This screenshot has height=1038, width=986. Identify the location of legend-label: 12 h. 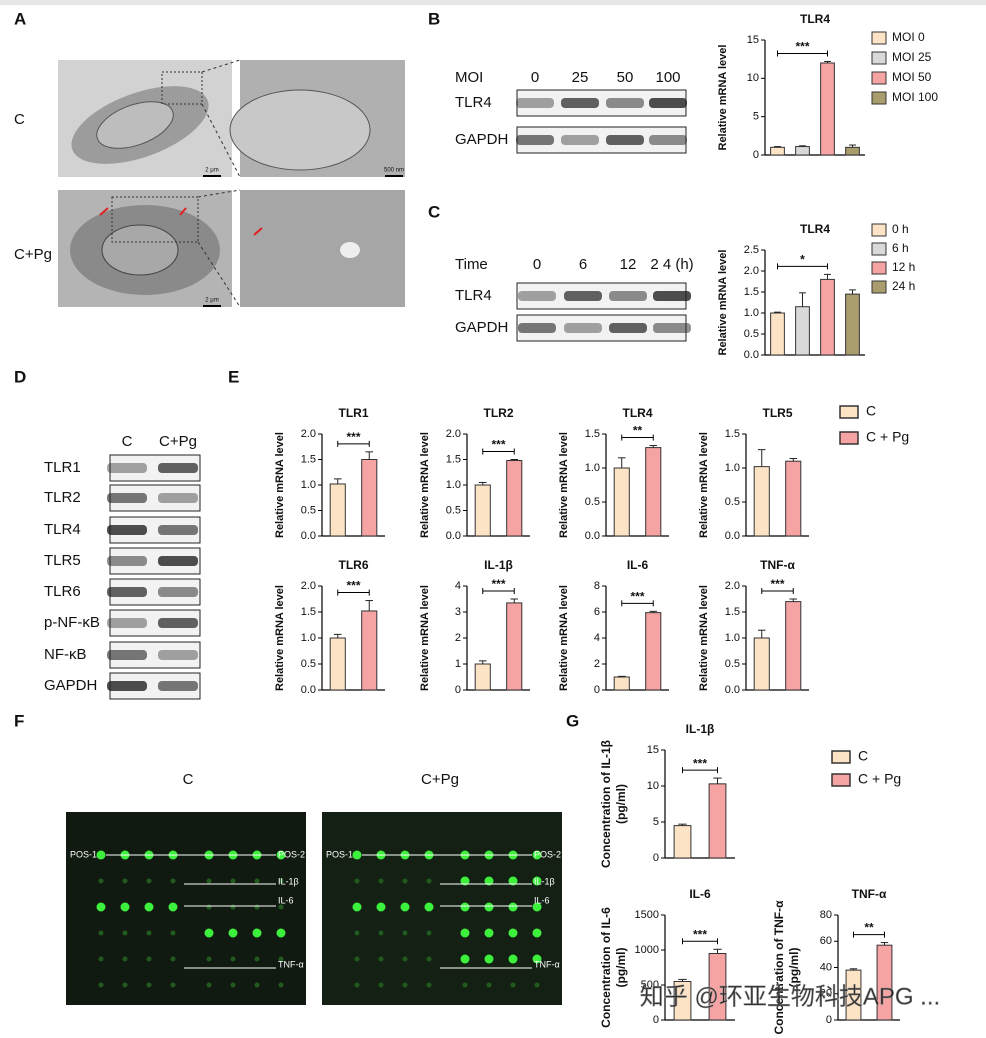
(903, 267).